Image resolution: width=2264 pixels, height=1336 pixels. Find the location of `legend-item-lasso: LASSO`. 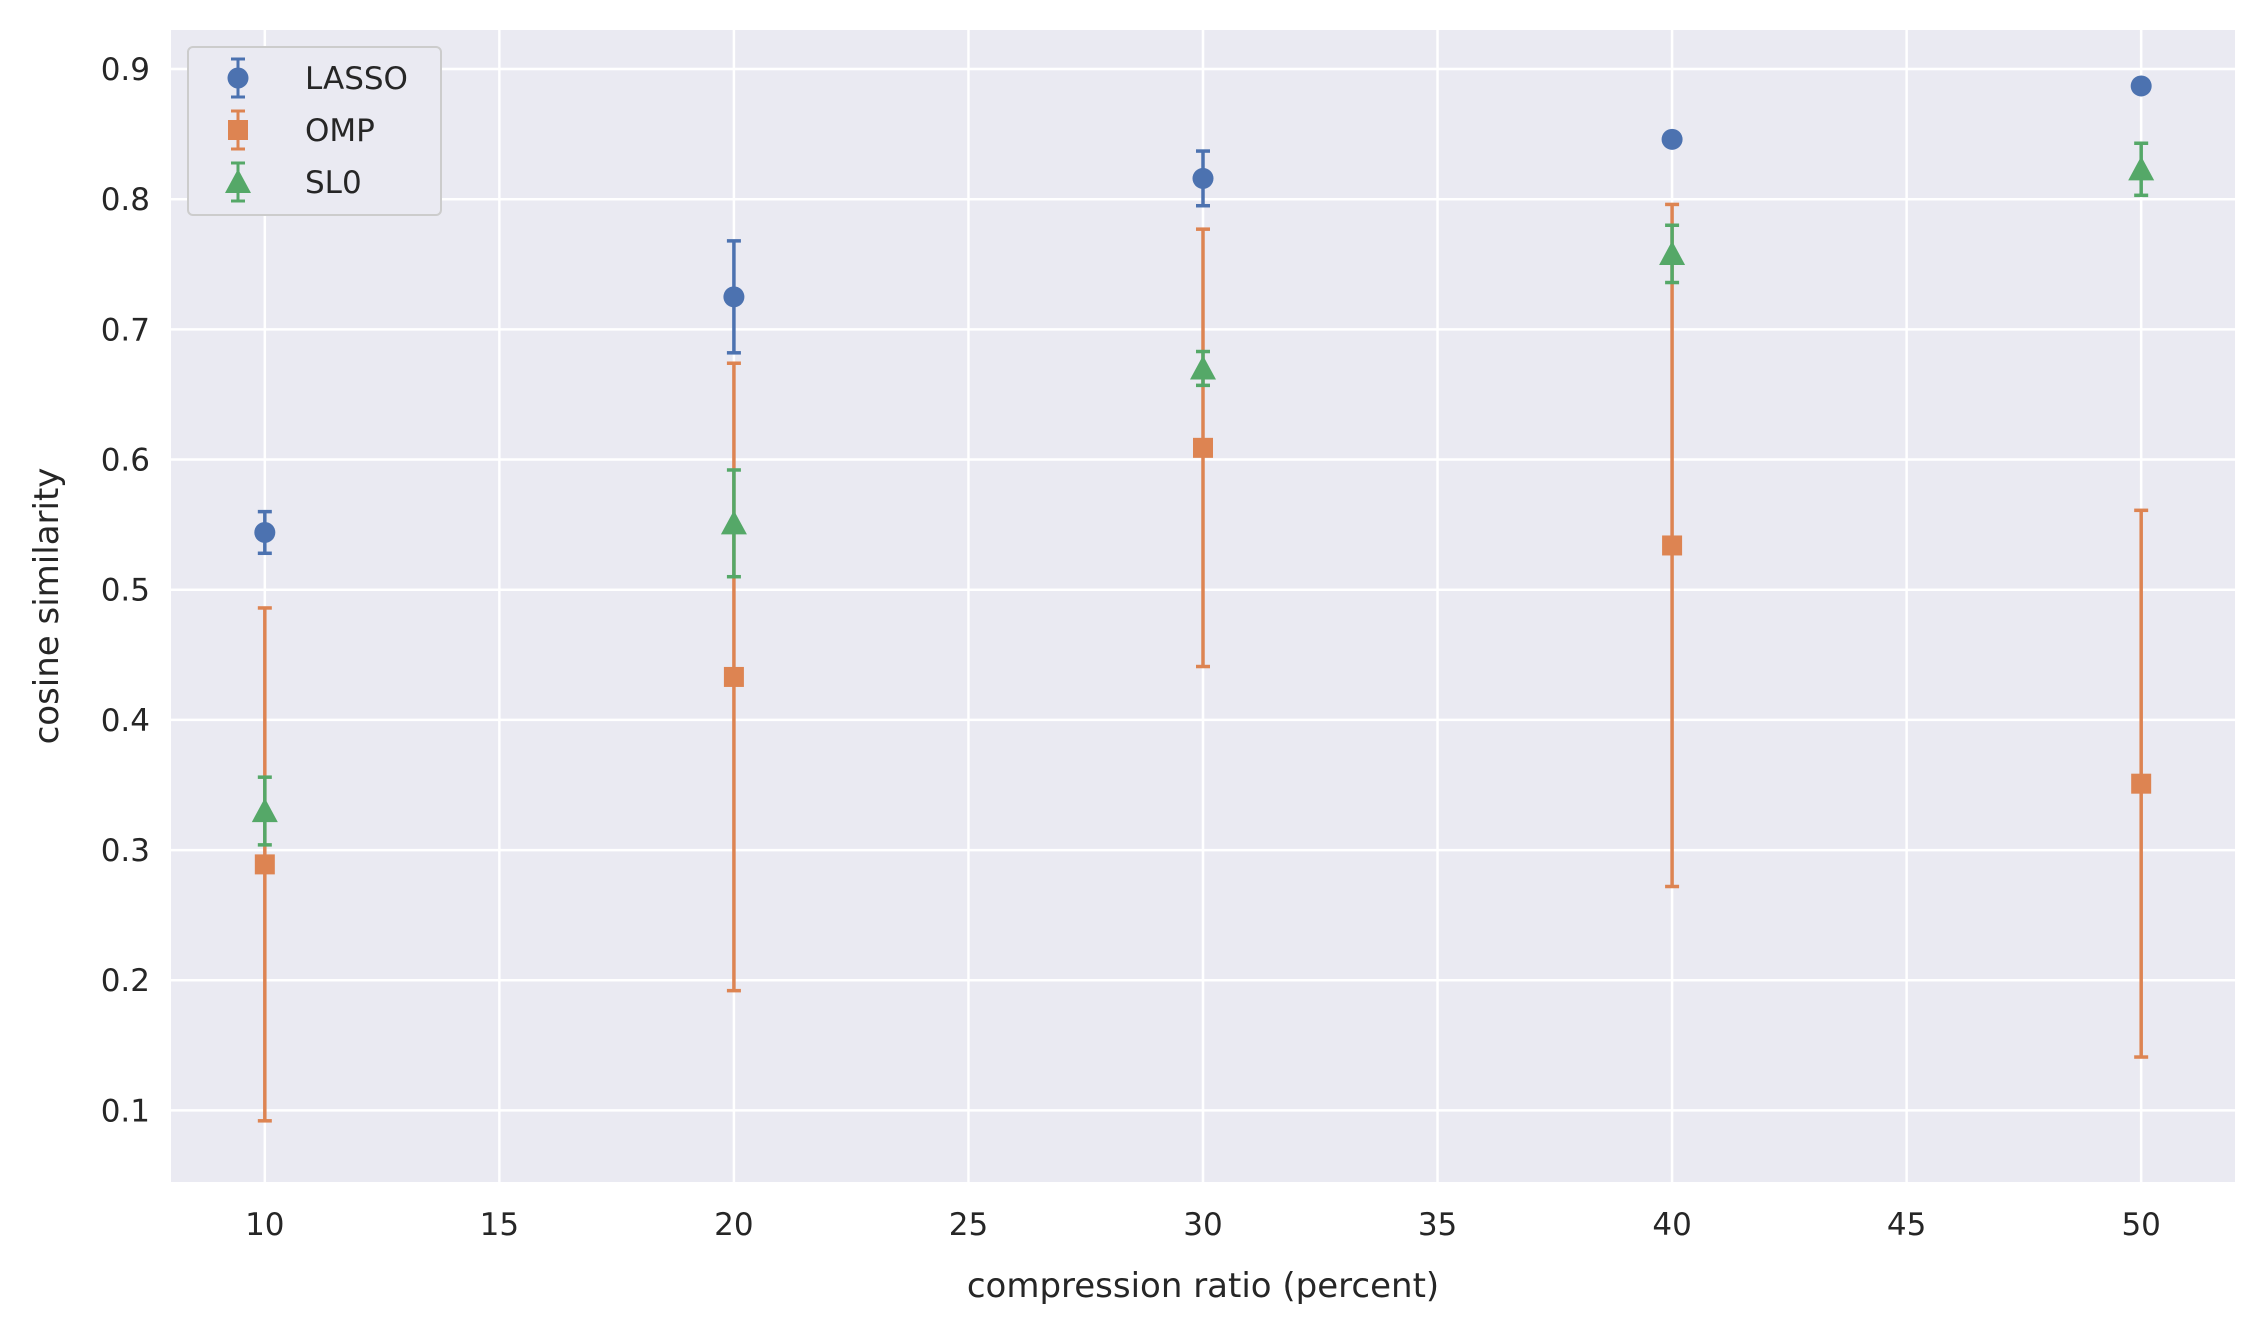

legend-item-lasso: LASSO is located at coordinates (317, 78).